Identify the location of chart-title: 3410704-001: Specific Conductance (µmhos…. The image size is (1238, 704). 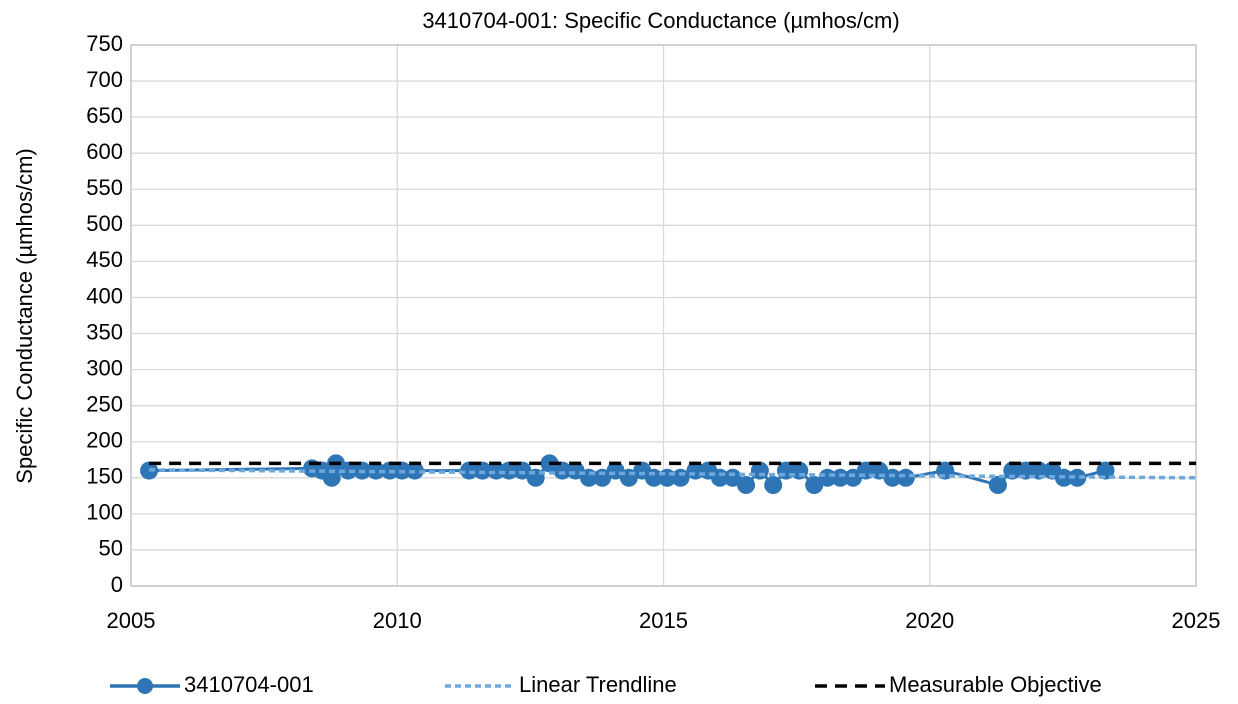
(660, 20).